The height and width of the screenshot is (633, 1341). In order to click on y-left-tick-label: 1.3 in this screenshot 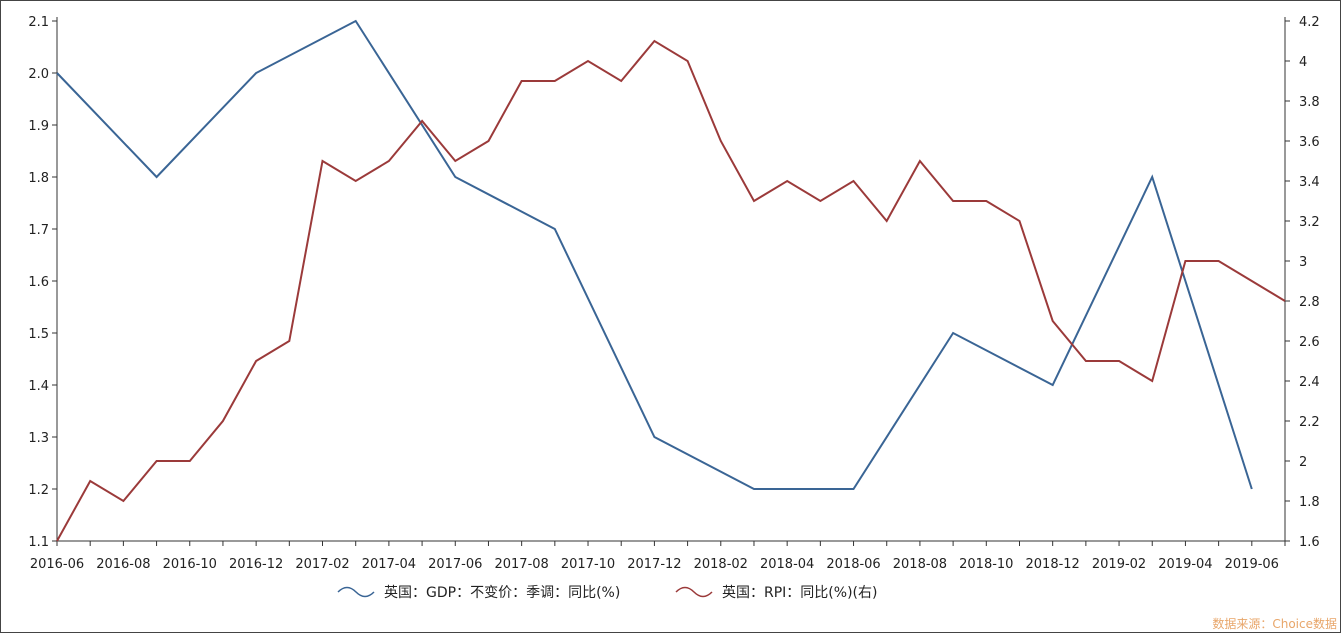, I will do `click(38, 438)`.